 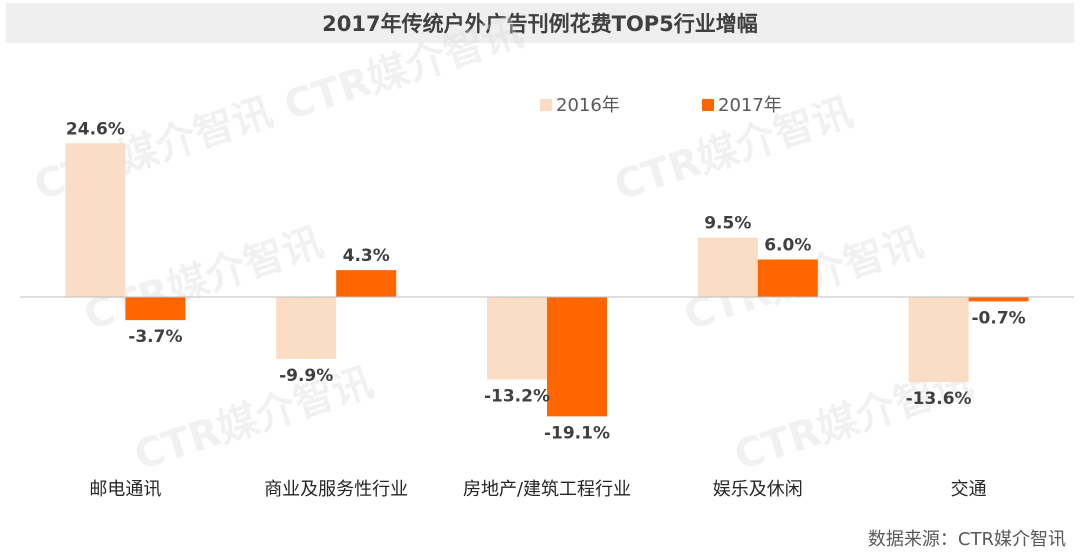 What do you see at coordinates (155, 337) in the screenshot?
I see `data-label: -3.7%` at bounding box center [155, 337].